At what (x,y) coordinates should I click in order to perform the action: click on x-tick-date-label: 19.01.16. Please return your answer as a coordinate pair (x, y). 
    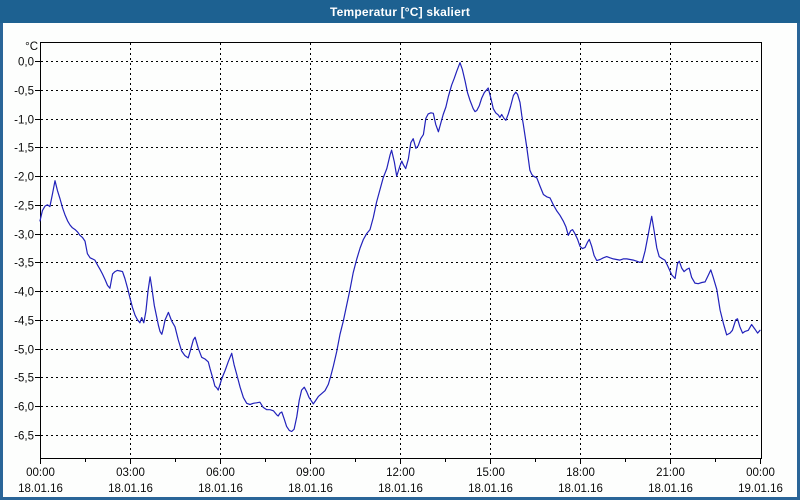
    Looking at the image, I should click on (760, 489).